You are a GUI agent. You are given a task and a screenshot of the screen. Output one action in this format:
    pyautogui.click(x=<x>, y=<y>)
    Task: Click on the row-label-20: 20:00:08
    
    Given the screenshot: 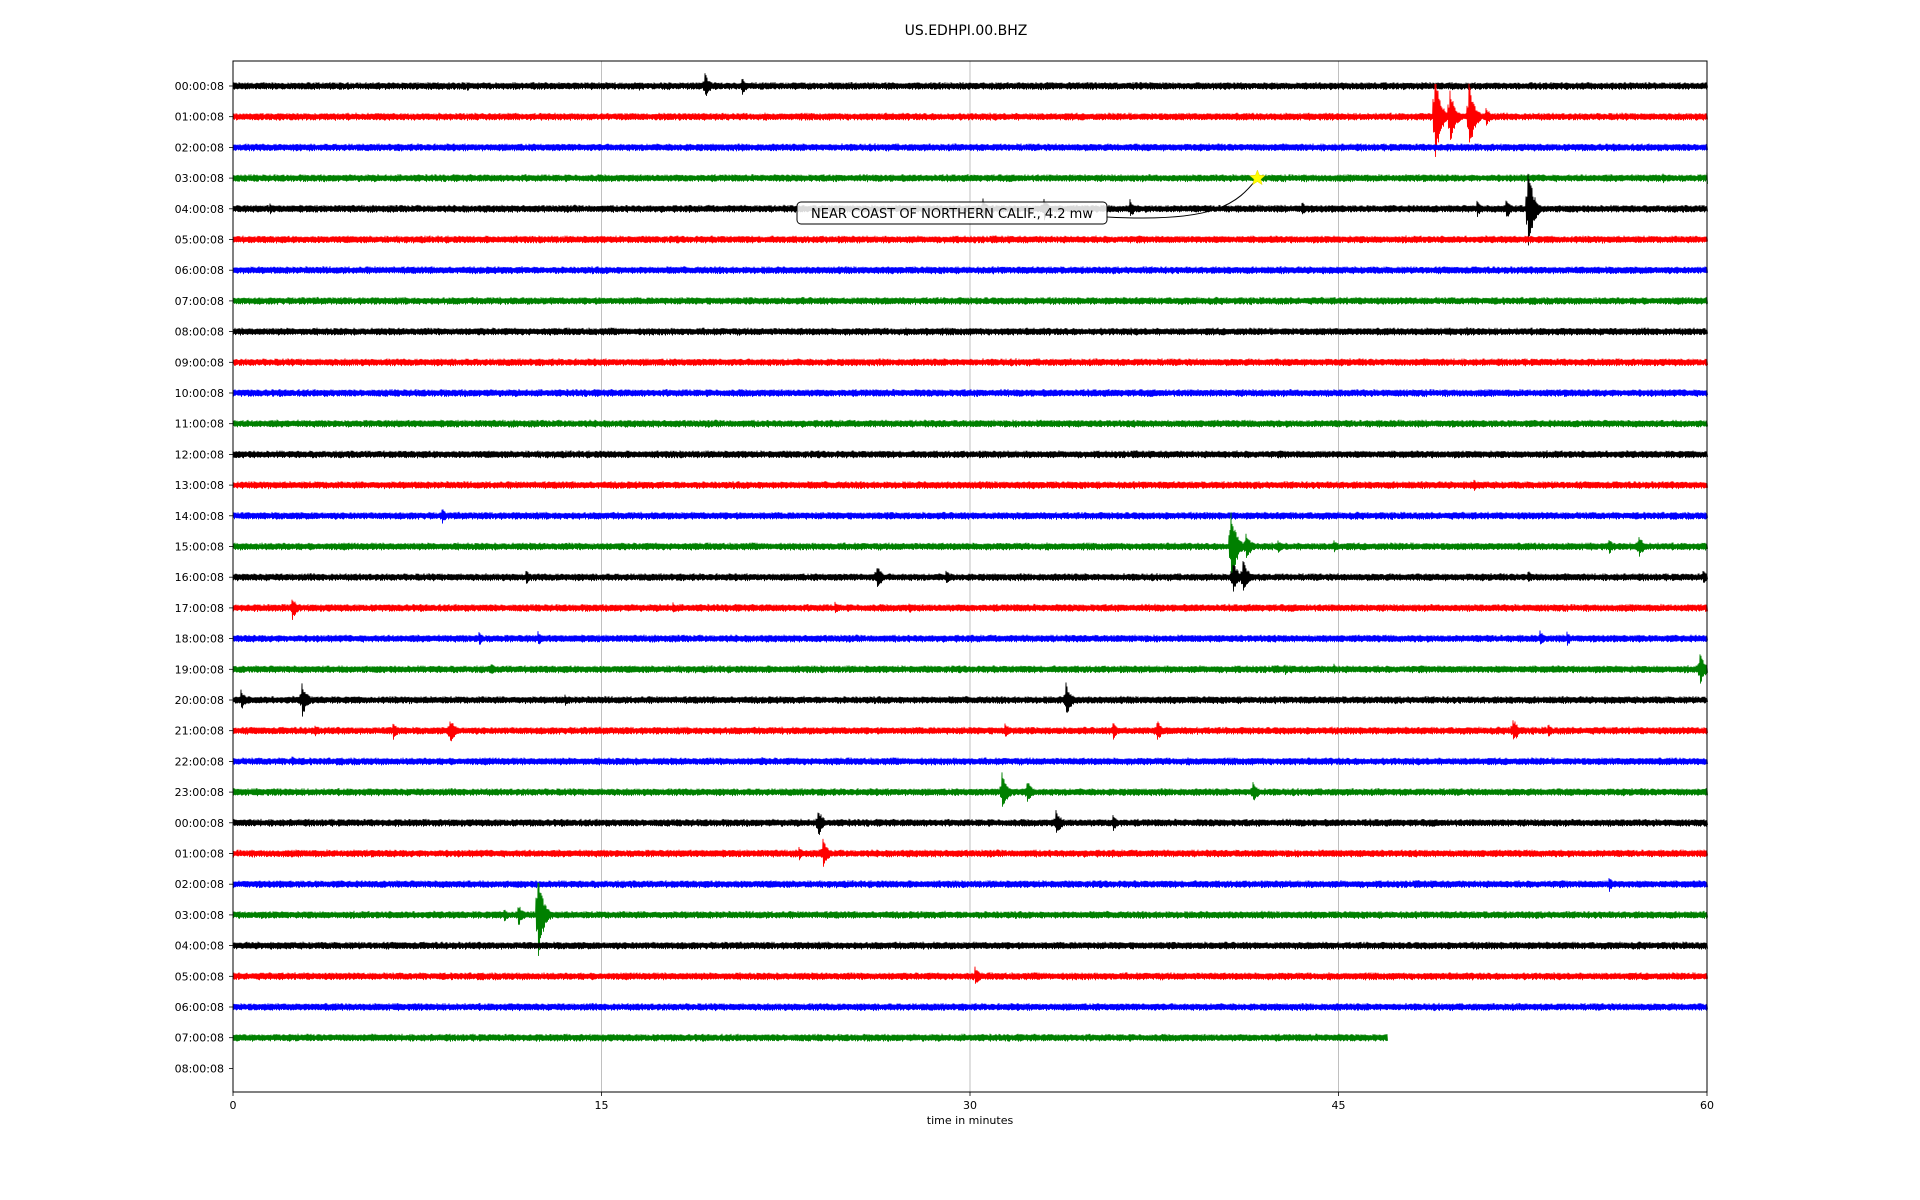 What is the action you would take?
    pyautogui.click(x=199, y=700)
    